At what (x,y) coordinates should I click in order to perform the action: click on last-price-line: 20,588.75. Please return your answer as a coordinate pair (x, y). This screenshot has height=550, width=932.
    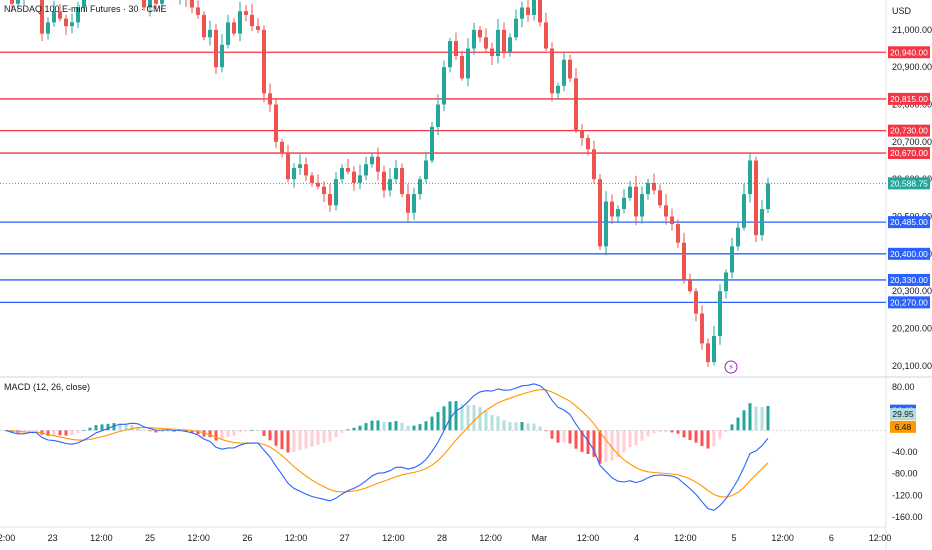
    Looking at the image, I should click on (465, 183).